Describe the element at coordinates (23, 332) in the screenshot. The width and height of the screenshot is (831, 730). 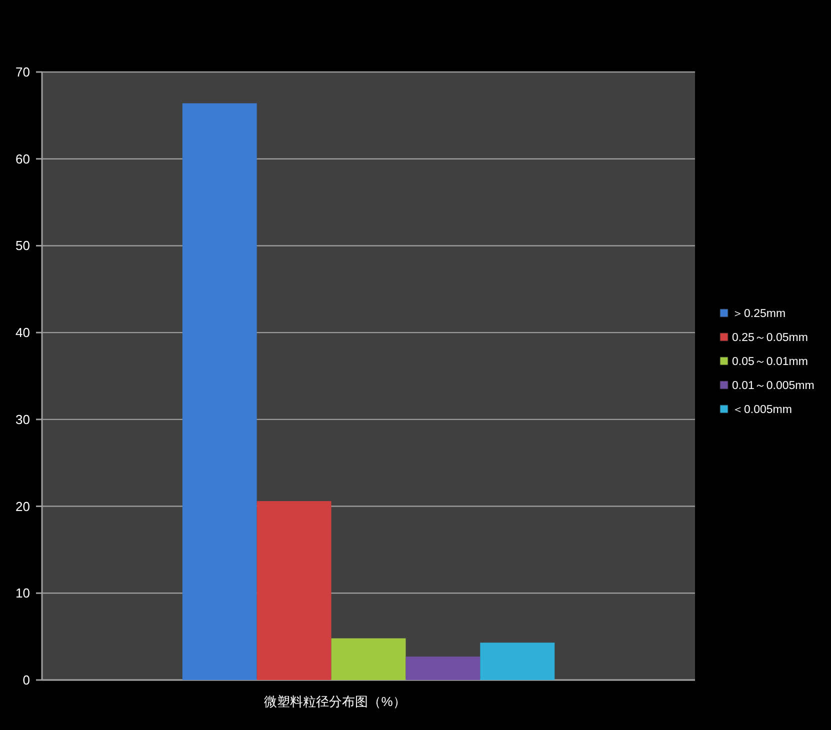
I see `y-tick-label: 40` at that location.